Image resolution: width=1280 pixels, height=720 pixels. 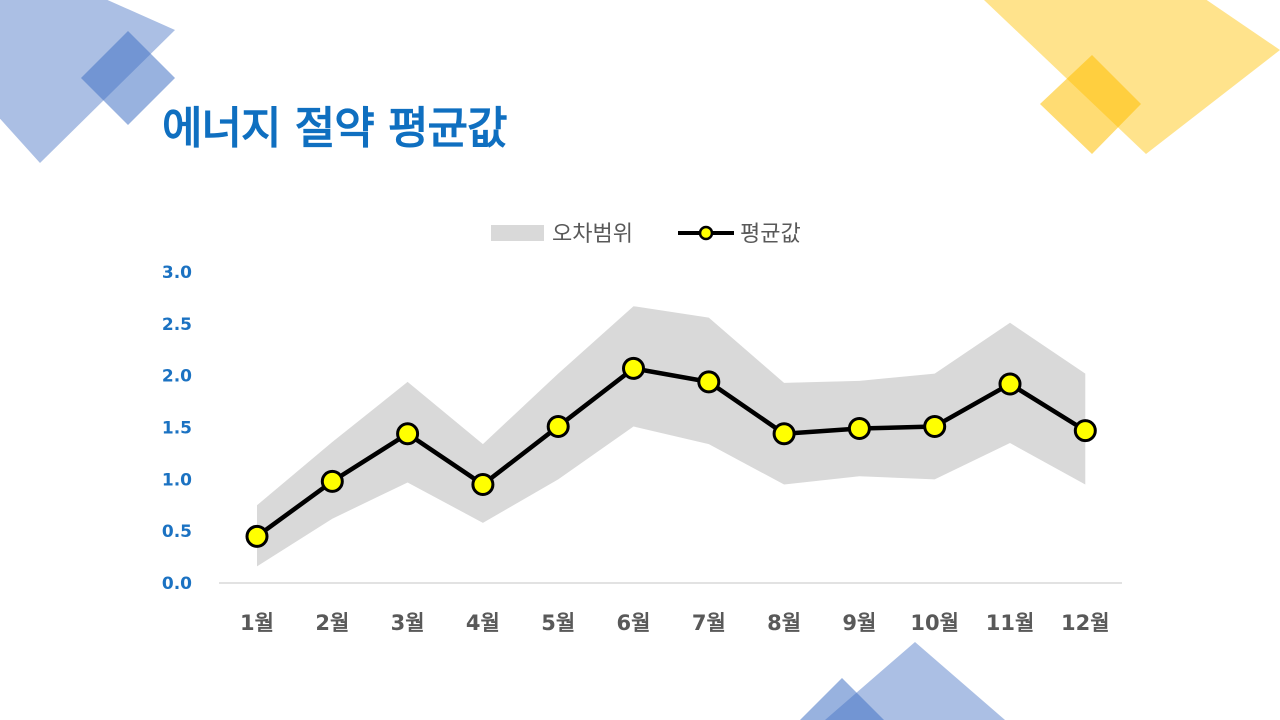 What do you see at coordinates (1085, 623) in the screenshot?
I see `x-tick-label: 12월` at bounding box center [1085, 623].